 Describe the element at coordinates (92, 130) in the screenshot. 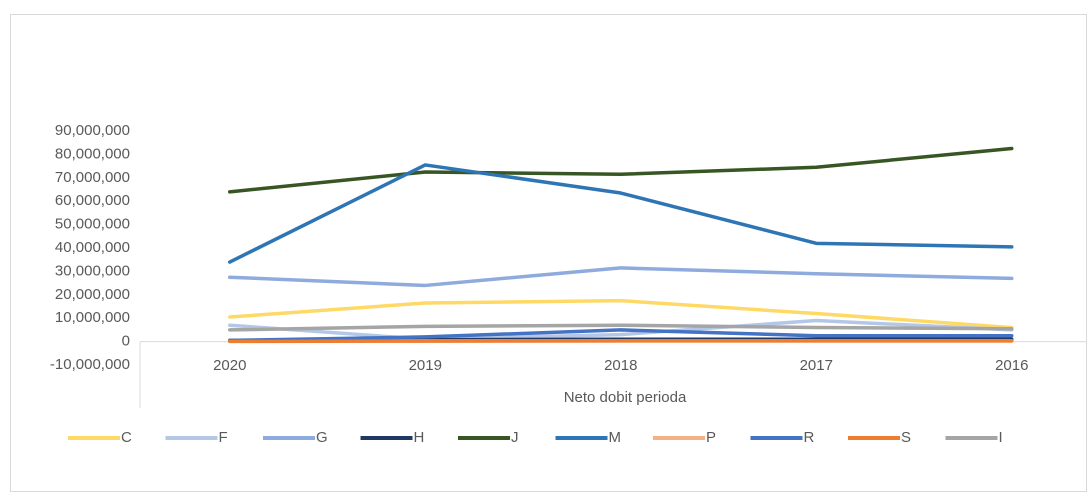

I see `y-tick-label: 90,000,000` at that location.